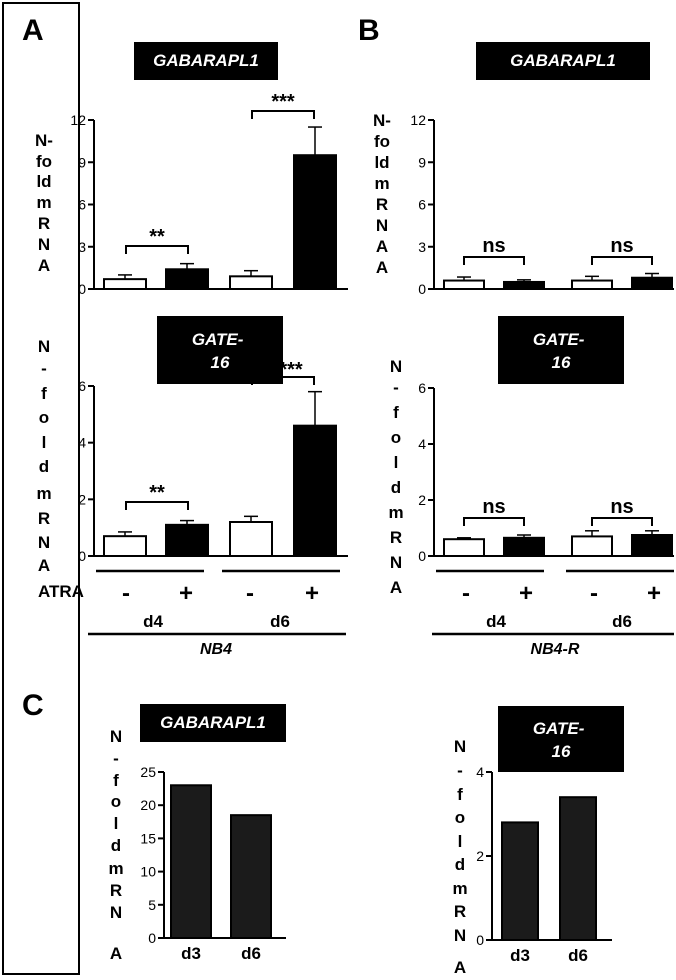 Image resolution: width=676 pixels, height=980 pixels. What do you see at coordinates (578, 955) in the screenshot?
I see `cat-label-d6: d6` at bounding box center [578, 955].